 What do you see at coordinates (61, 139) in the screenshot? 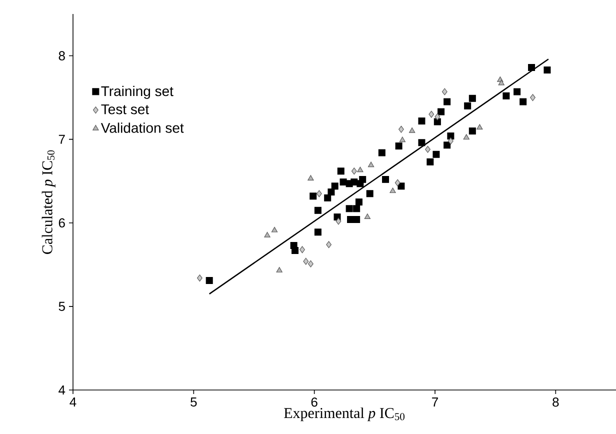
I see `y-tick-label: 7` at bounding box center [61, 139].